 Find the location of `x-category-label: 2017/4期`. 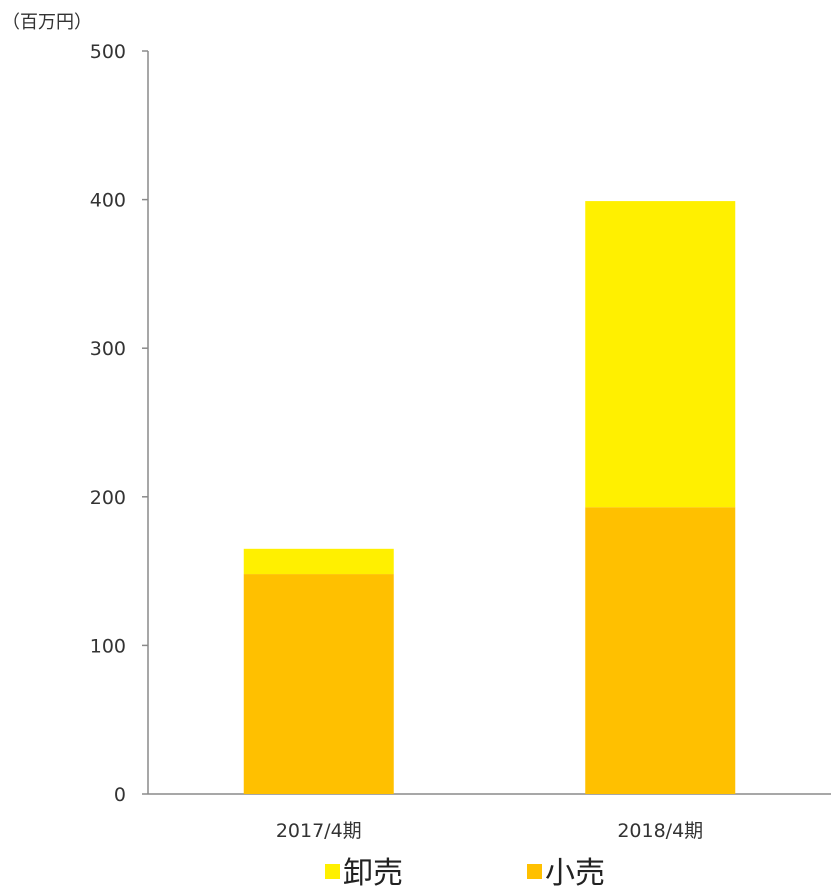

x-category-label: 2017/4期 is located at coordinates (319, 831).